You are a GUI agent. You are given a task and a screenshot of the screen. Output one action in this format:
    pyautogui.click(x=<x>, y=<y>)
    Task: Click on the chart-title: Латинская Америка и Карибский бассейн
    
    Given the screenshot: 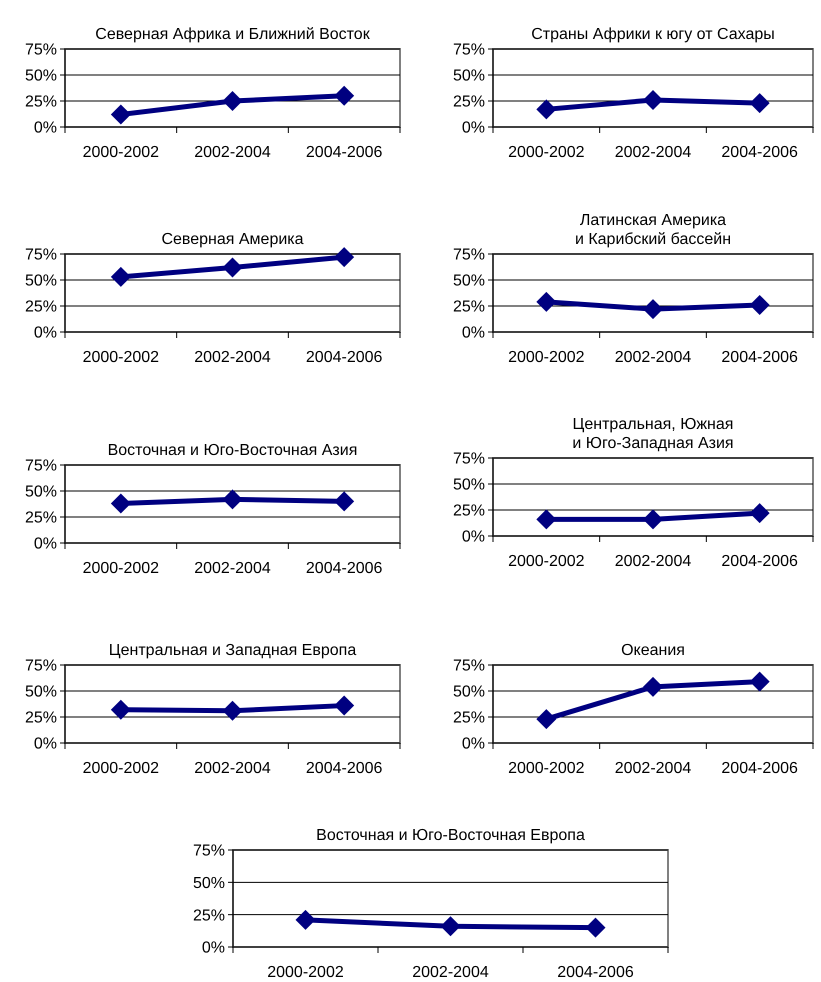 What is the action you would take?
    pyautogui.click(x=653, y=230)
    